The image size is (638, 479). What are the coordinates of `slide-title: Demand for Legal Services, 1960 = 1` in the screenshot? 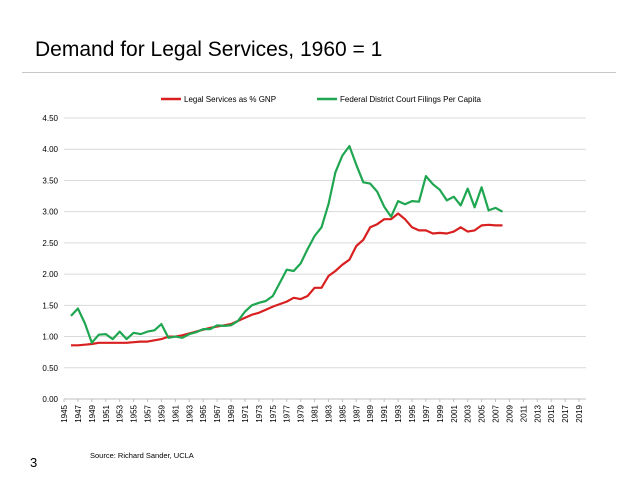 It's located at (209, 49).